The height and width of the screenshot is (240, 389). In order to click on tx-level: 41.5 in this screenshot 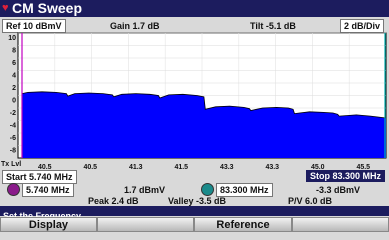, I will do `click(181, 167)`.